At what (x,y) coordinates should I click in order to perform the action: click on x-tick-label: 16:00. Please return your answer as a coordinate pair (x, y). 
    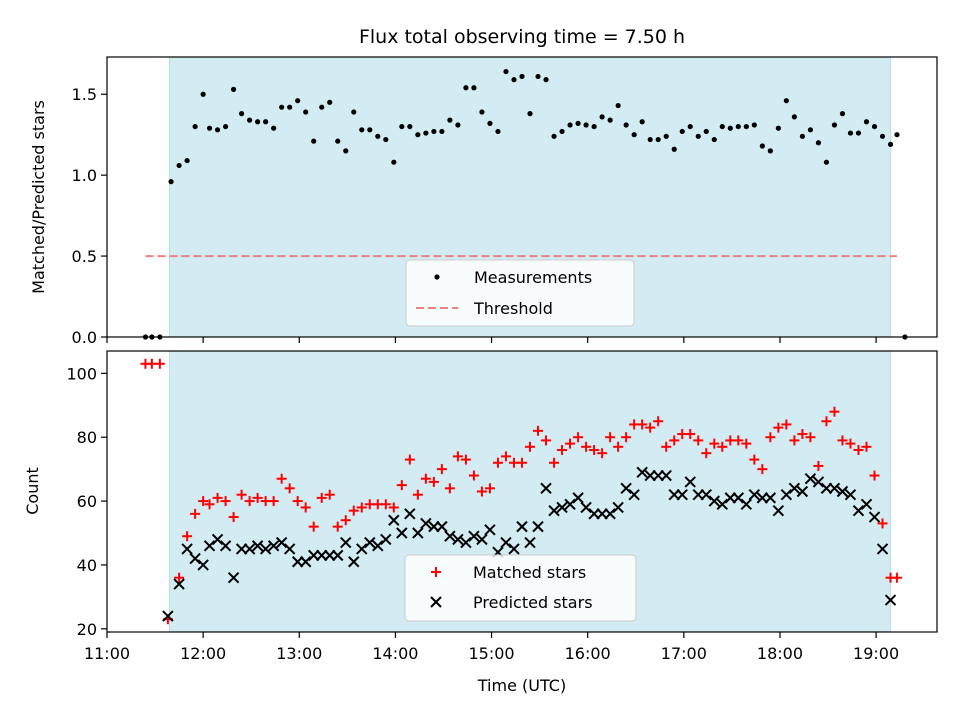
    Looking at the image, I should click on (588, 653).